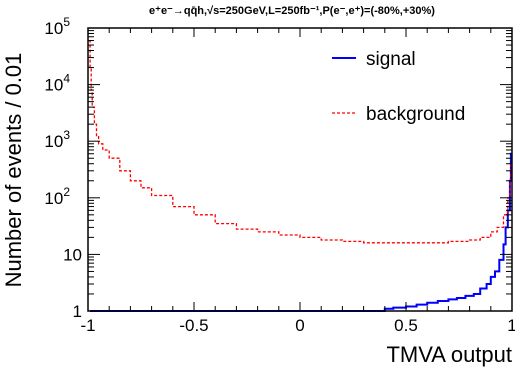  Describe the element at coordinates (57, 196) in the screenshot. I see `y-tick-label: 10²` at that location.